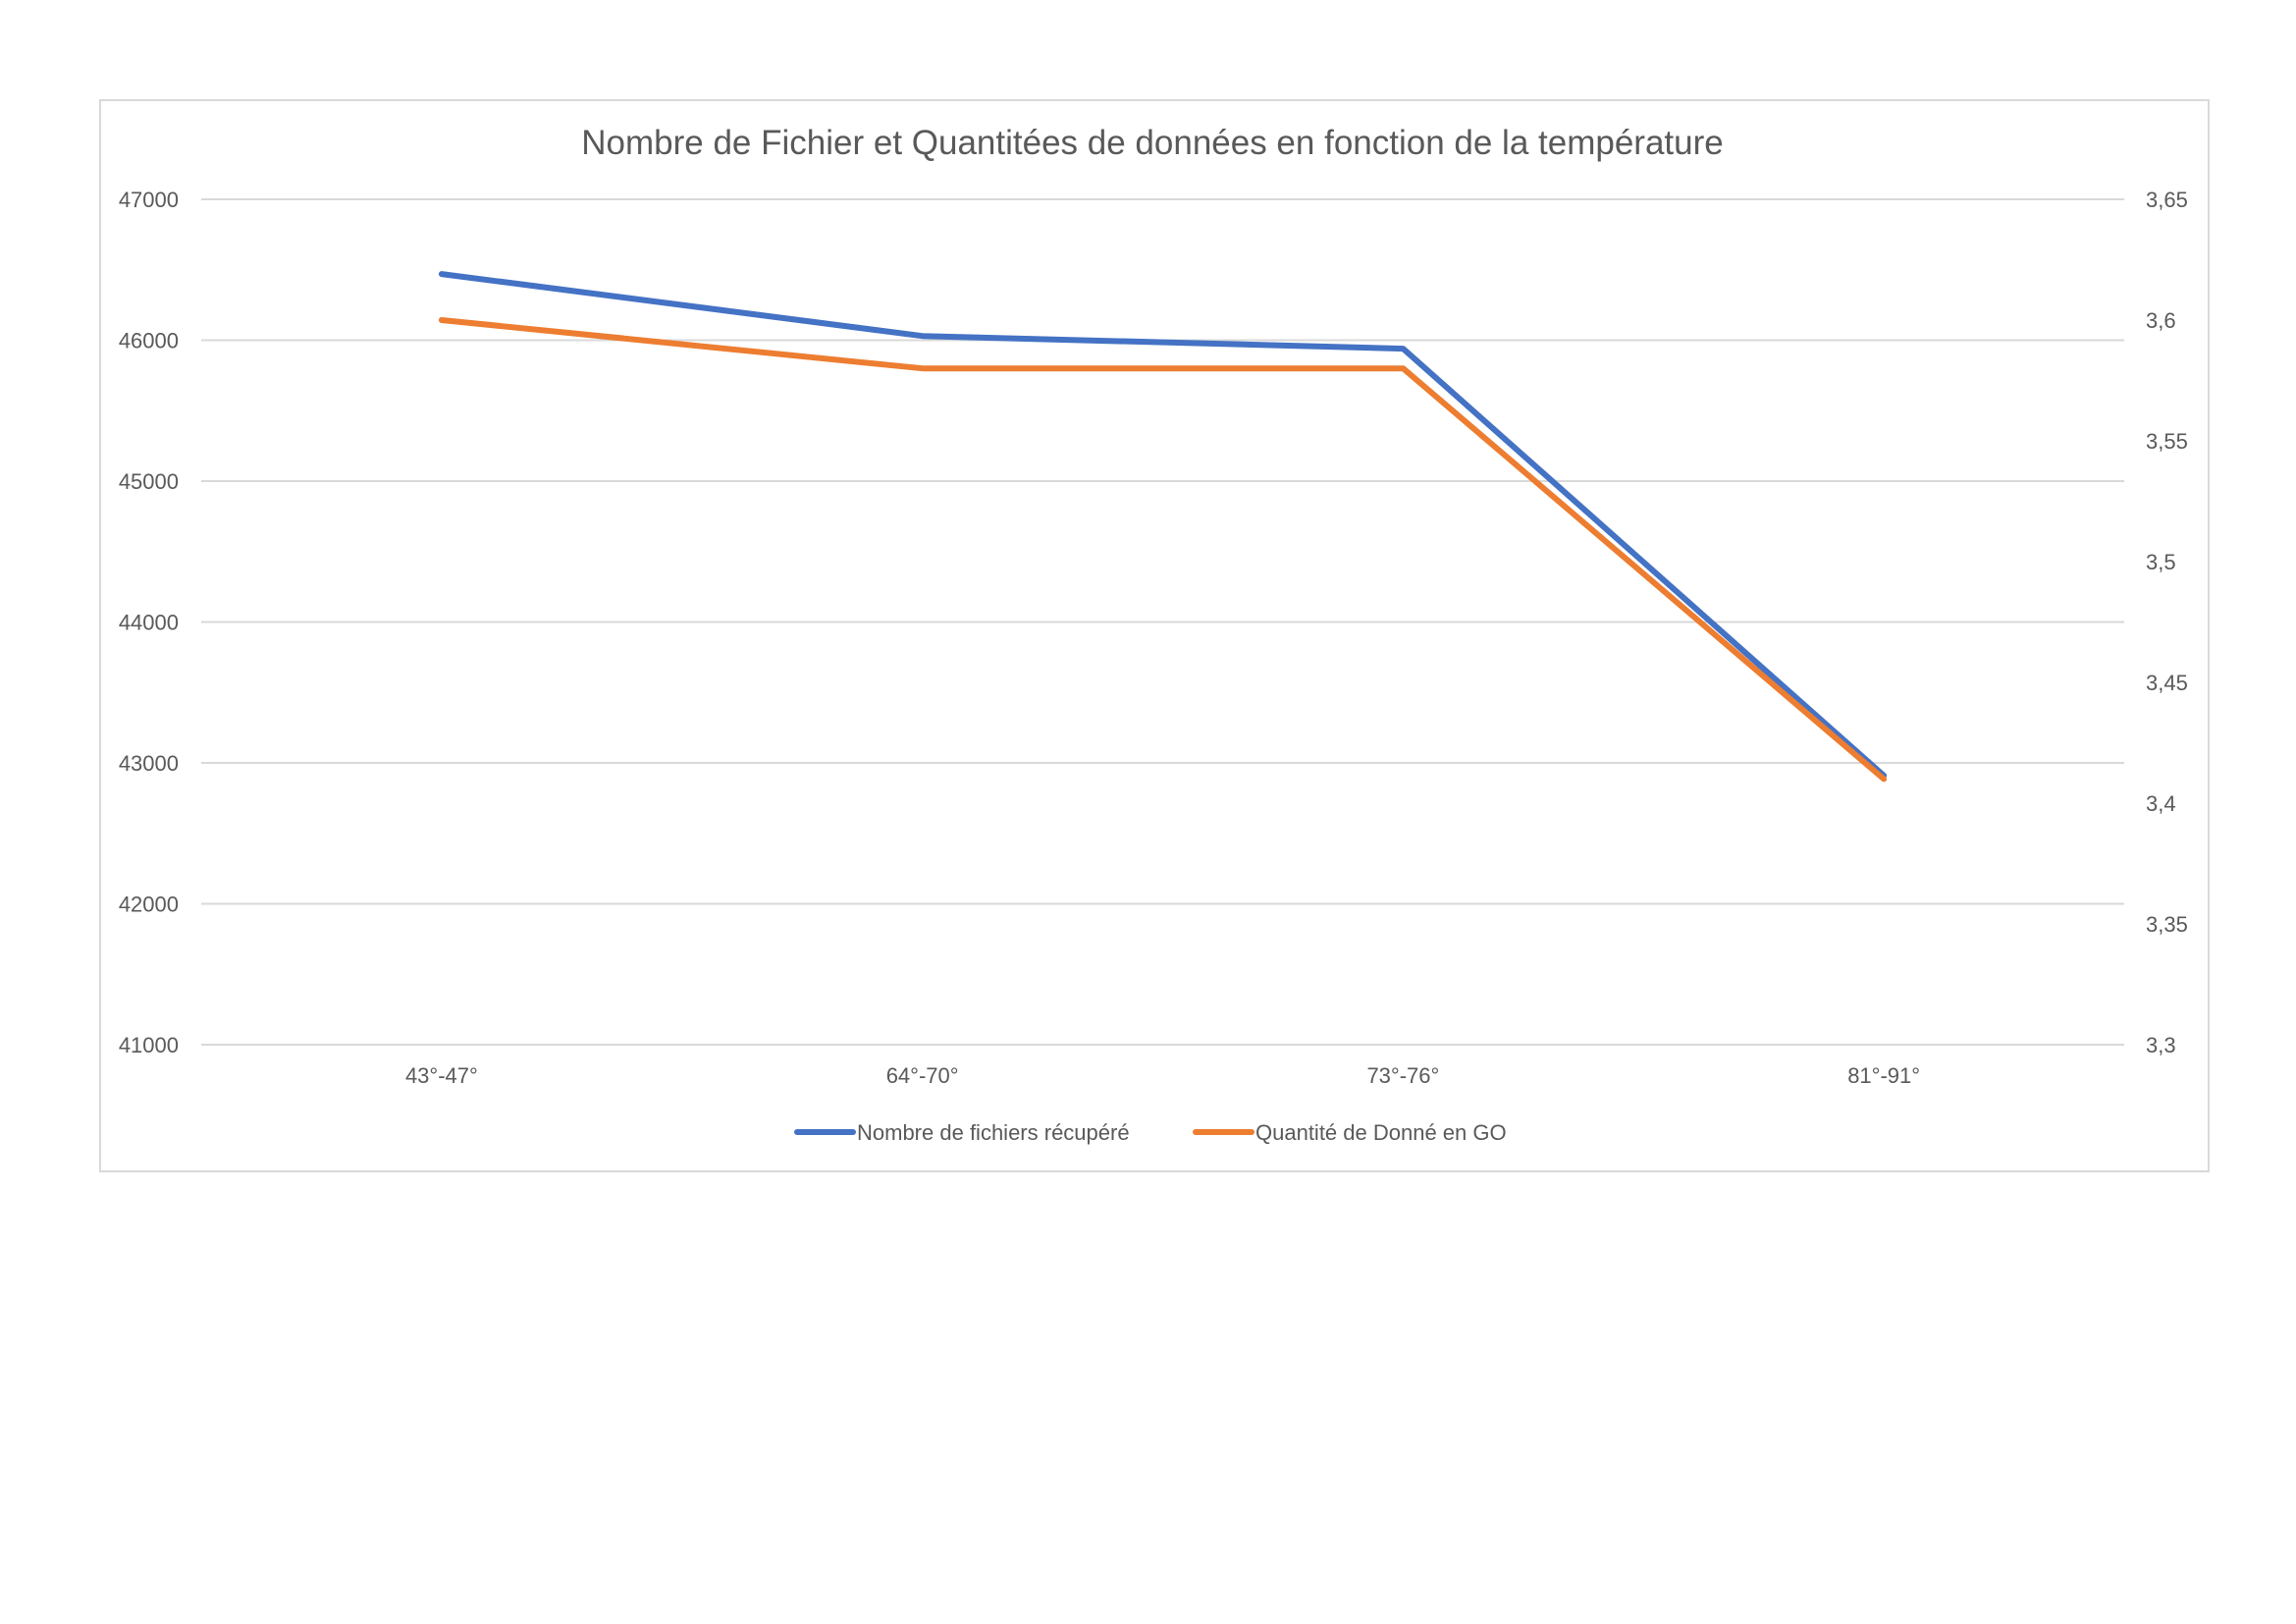 This screenshot has width=2296, height=1624. I want to click on x-tick-label: 64°-70°, so click(922, 1075).